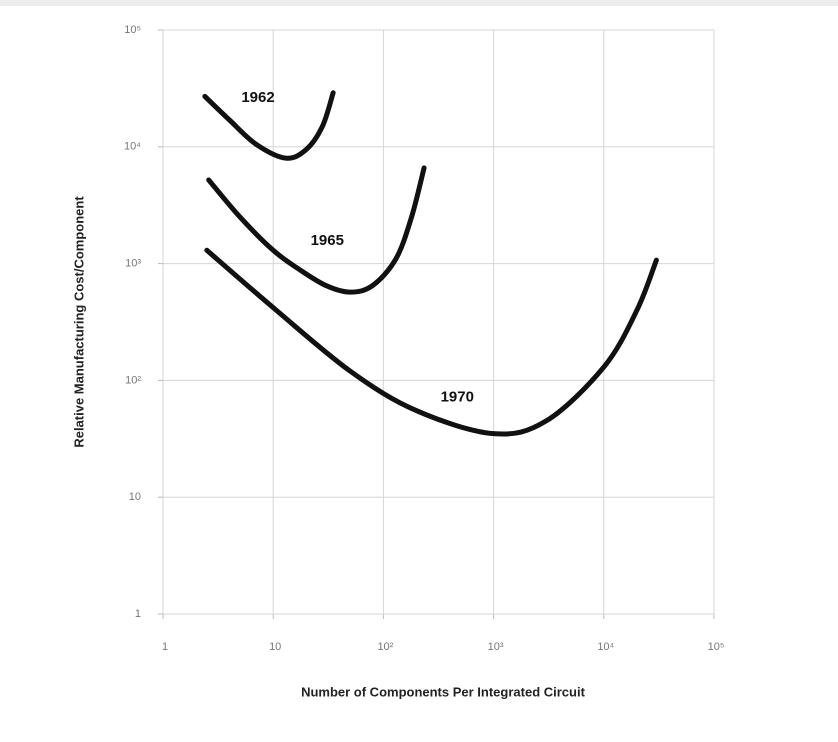  I want to click on x-tick-label: 10², so click(385, 647).